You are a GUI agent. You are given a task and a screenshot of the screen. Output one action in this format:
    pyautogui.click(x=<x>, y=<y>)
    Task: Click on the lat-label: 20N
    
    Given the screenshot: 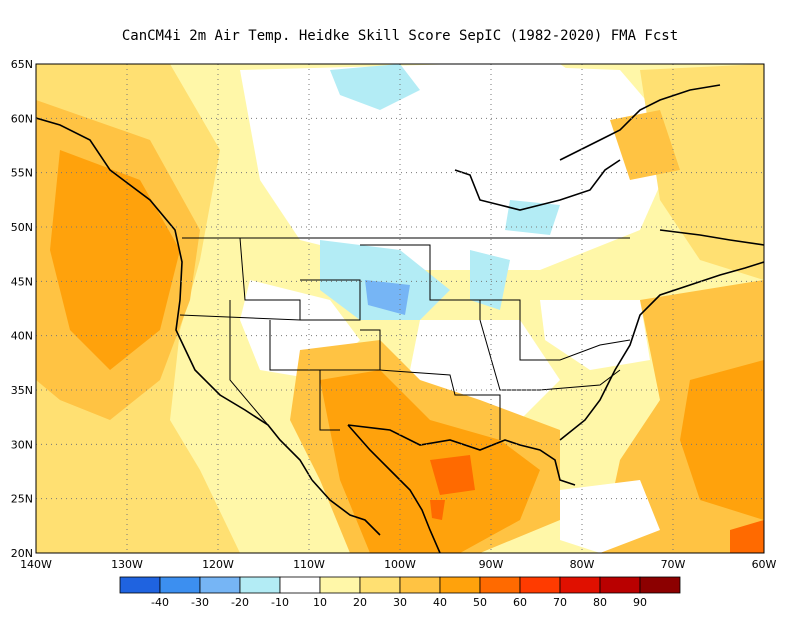 What is the action you would take?
    pyautogui.click(x=22, y=553)
    